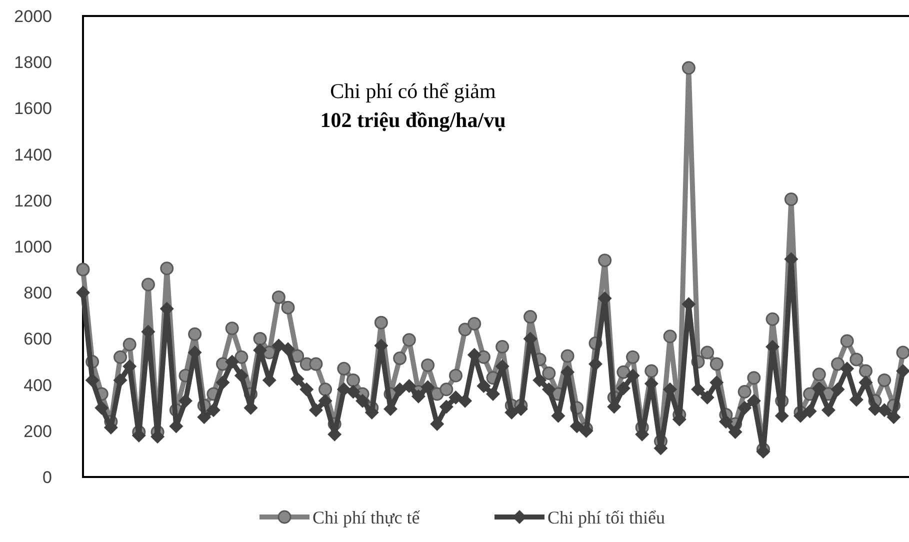 Image resolution: width=909 pixels, height=542 pixels. Describe the element at coordinates (47, 477) in the screenshot. I see `y-tick-label: 0` at that location.